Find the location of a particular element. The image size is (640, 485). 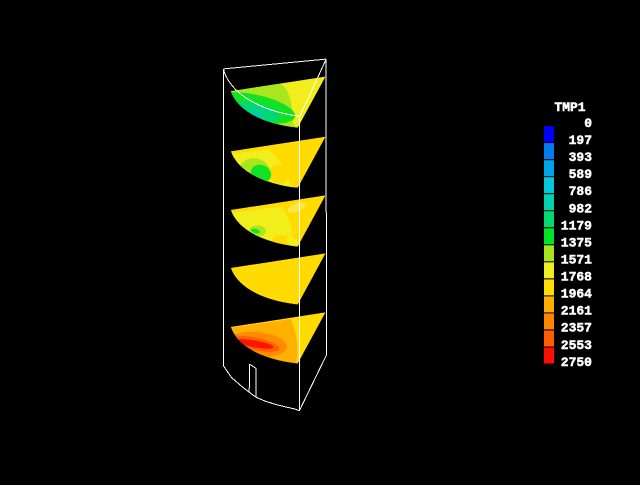

svg-text: 1964 is located at coordinates (576, 294).